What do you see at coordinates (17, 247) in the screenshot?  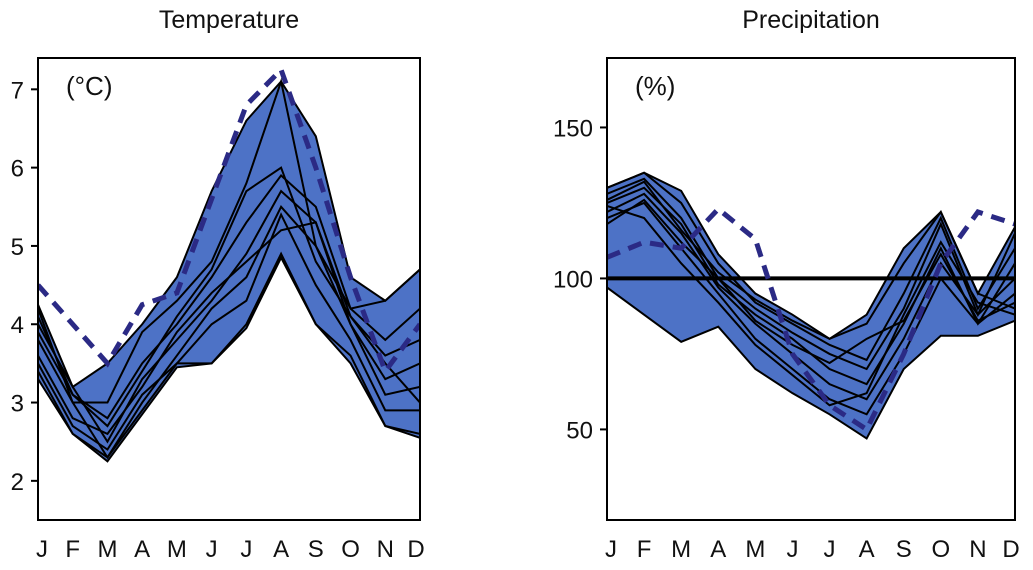 I see `y-tick-label: 5` at bounding box center [17, 247].